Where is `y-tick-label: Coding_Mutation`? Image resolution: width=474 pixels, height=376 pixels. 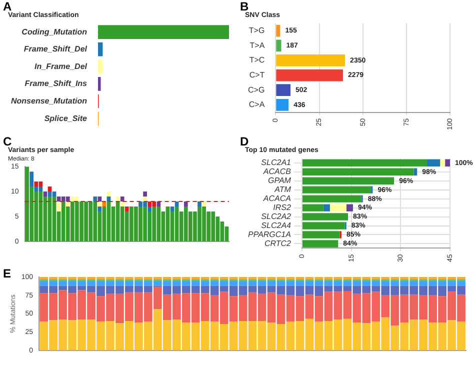 y-tick-label: Coding_Mutation is located at coordinates (55, 31).